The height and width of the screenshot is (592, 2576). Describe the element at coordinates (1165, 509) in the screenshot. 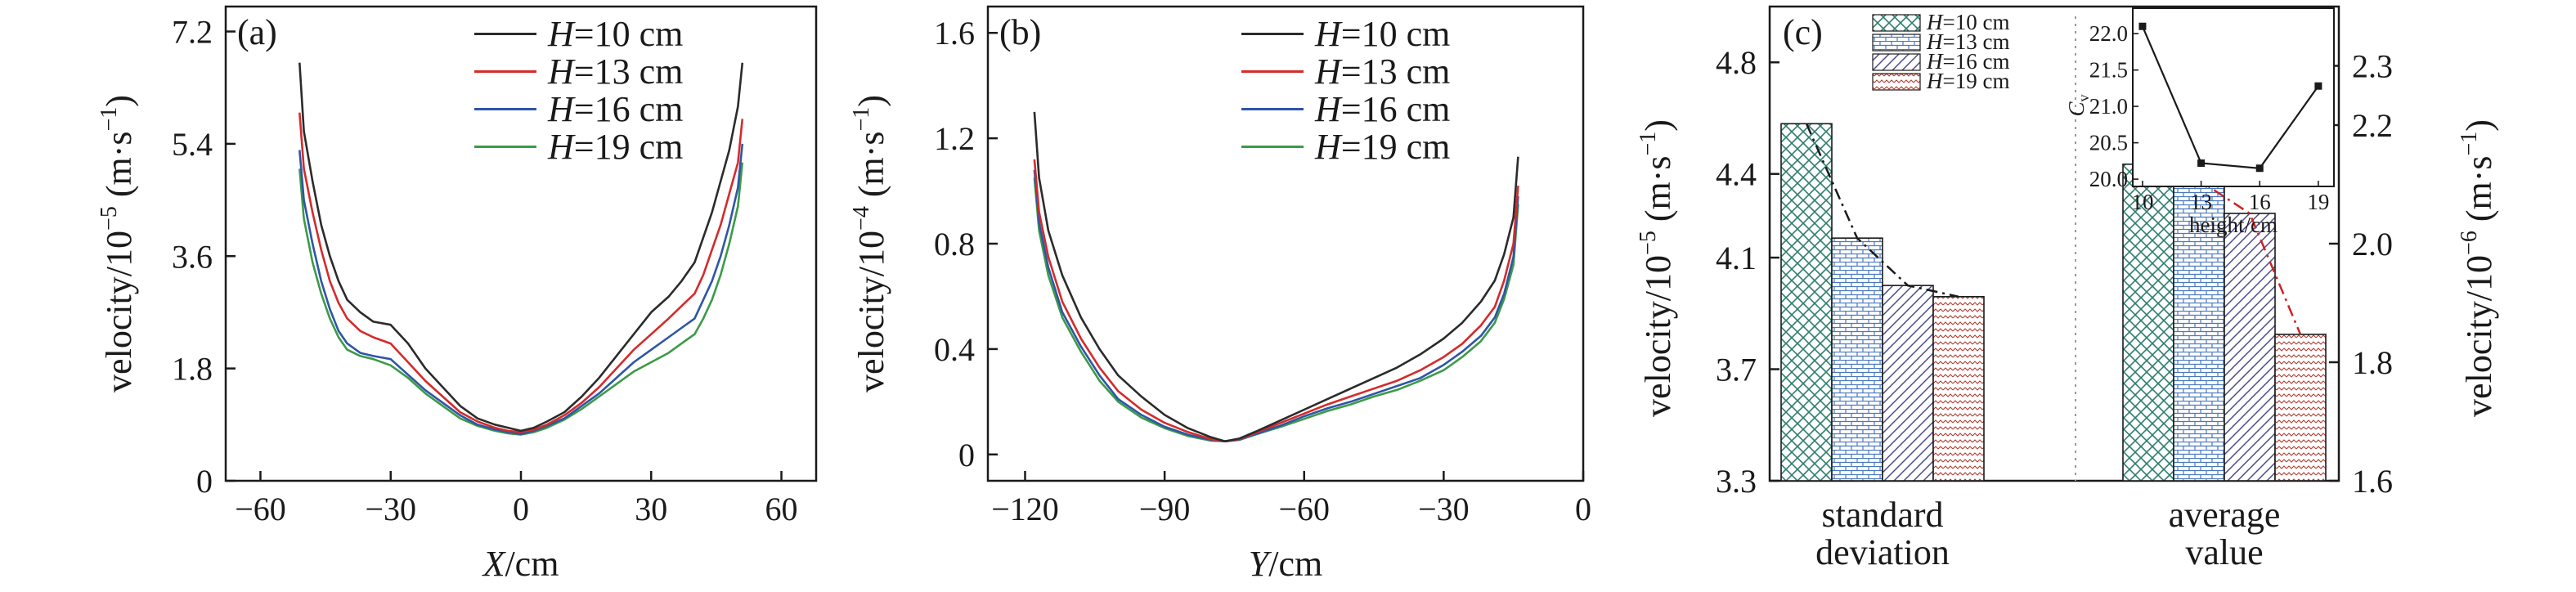

I see `pb-x-tick-label: −90` at that location.